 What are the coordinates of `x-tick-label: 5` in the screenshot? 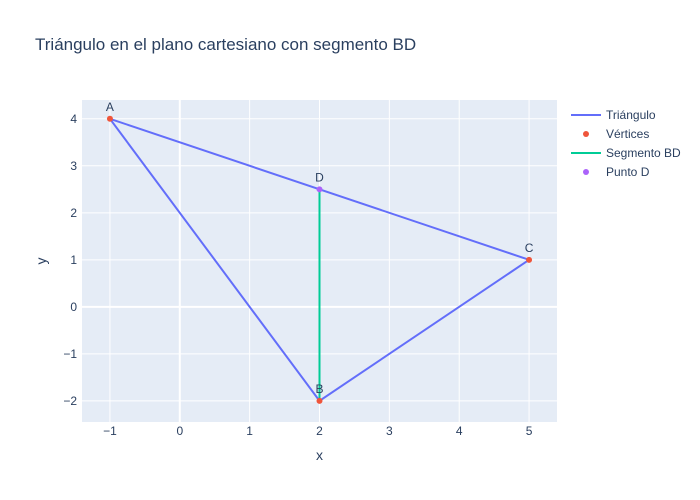 It's located at (529, 431).